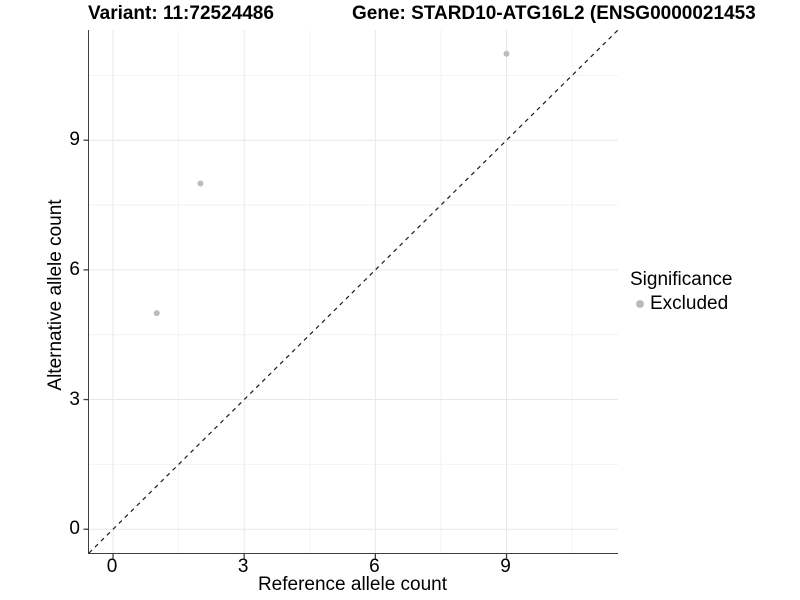  Describe the element at coordinates (74, 529) in the screenshot. I see `y-tick-label: 0` at that location.